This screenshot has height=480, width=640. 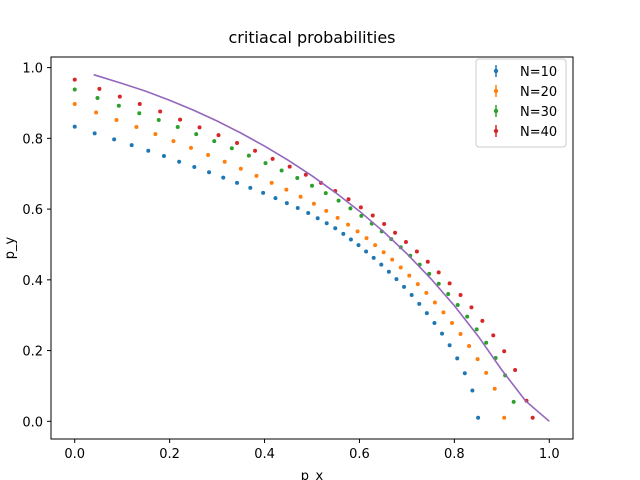 What do you see at coordinates (359, 454) in the screenshot?
I see `x-tick-label: 0.6` at bounding box center [359, 454].